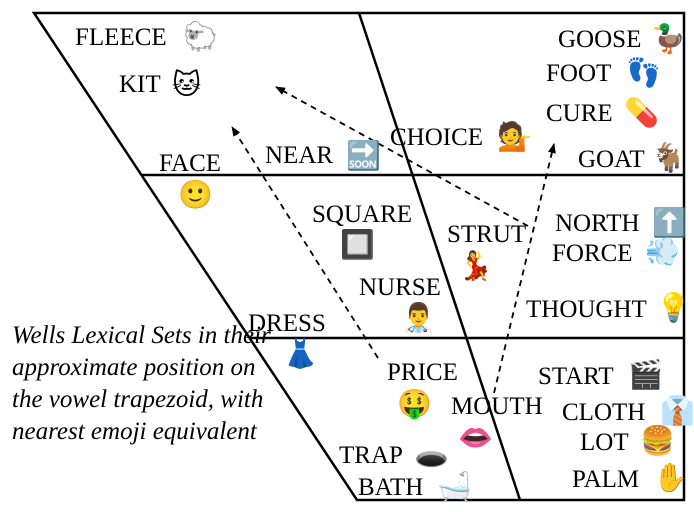 The width and height of the screenshot is (694, 512). I want to click on clapper-board-icon: 🎬, so click(645, 374).